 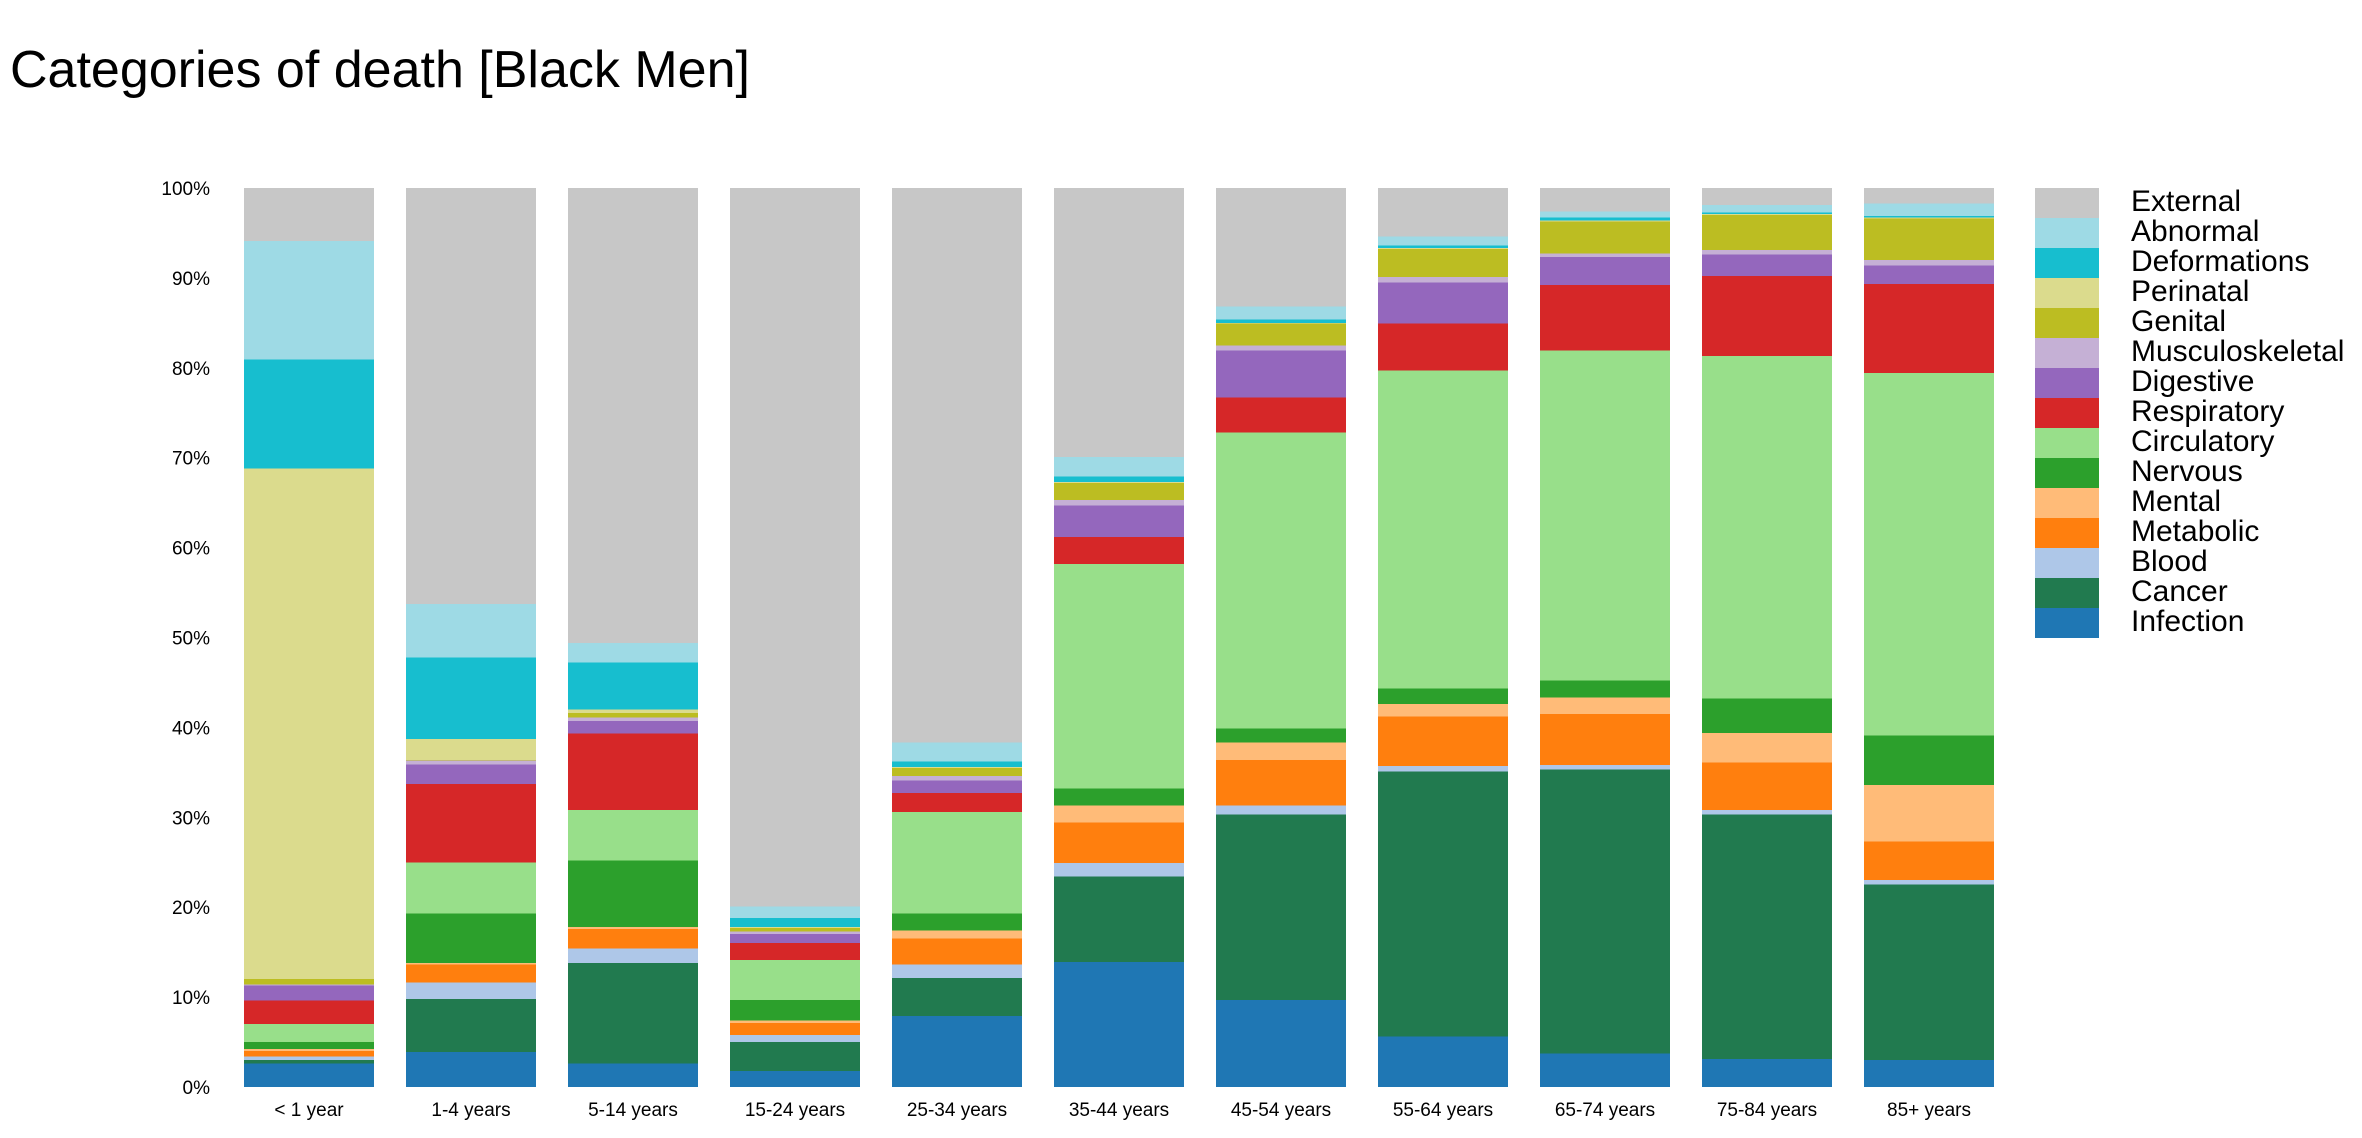 I want to click on bar-5-14-years-cancer, so click(x=633, y=1013).